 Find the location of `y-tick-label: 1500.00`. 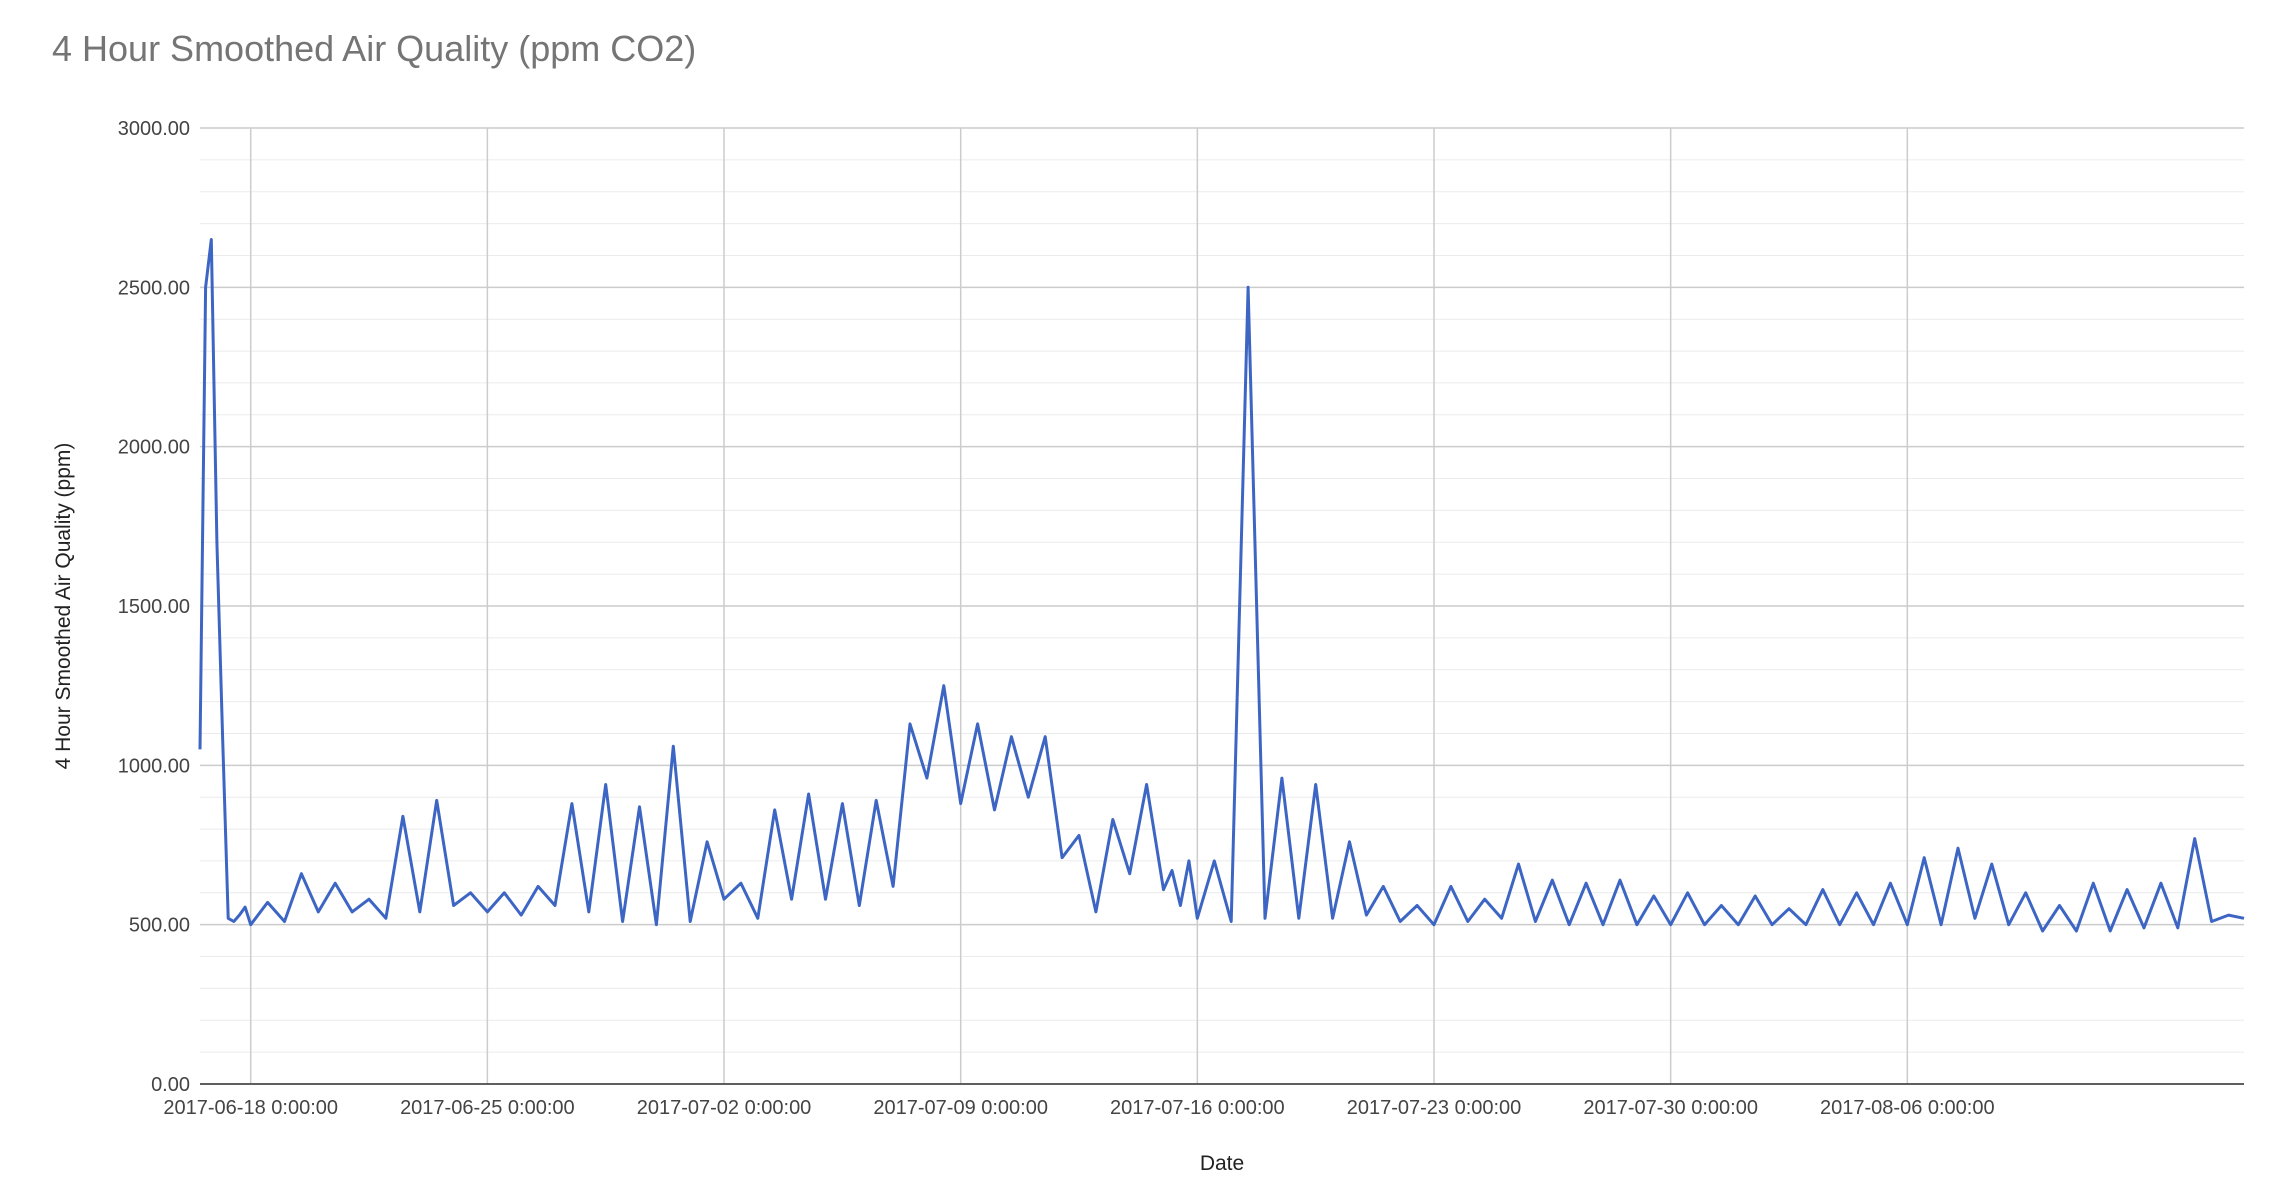

y-tick-label: 1500.00 is located at coordinates (154, 607).